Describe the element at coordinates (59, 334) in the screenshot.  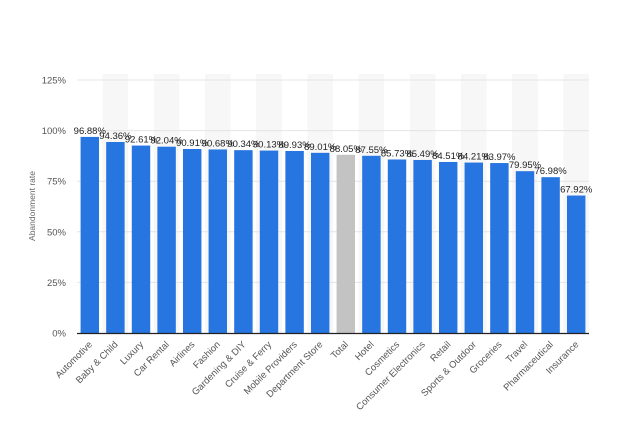
I see `y-tick-label: 0%` at that location.